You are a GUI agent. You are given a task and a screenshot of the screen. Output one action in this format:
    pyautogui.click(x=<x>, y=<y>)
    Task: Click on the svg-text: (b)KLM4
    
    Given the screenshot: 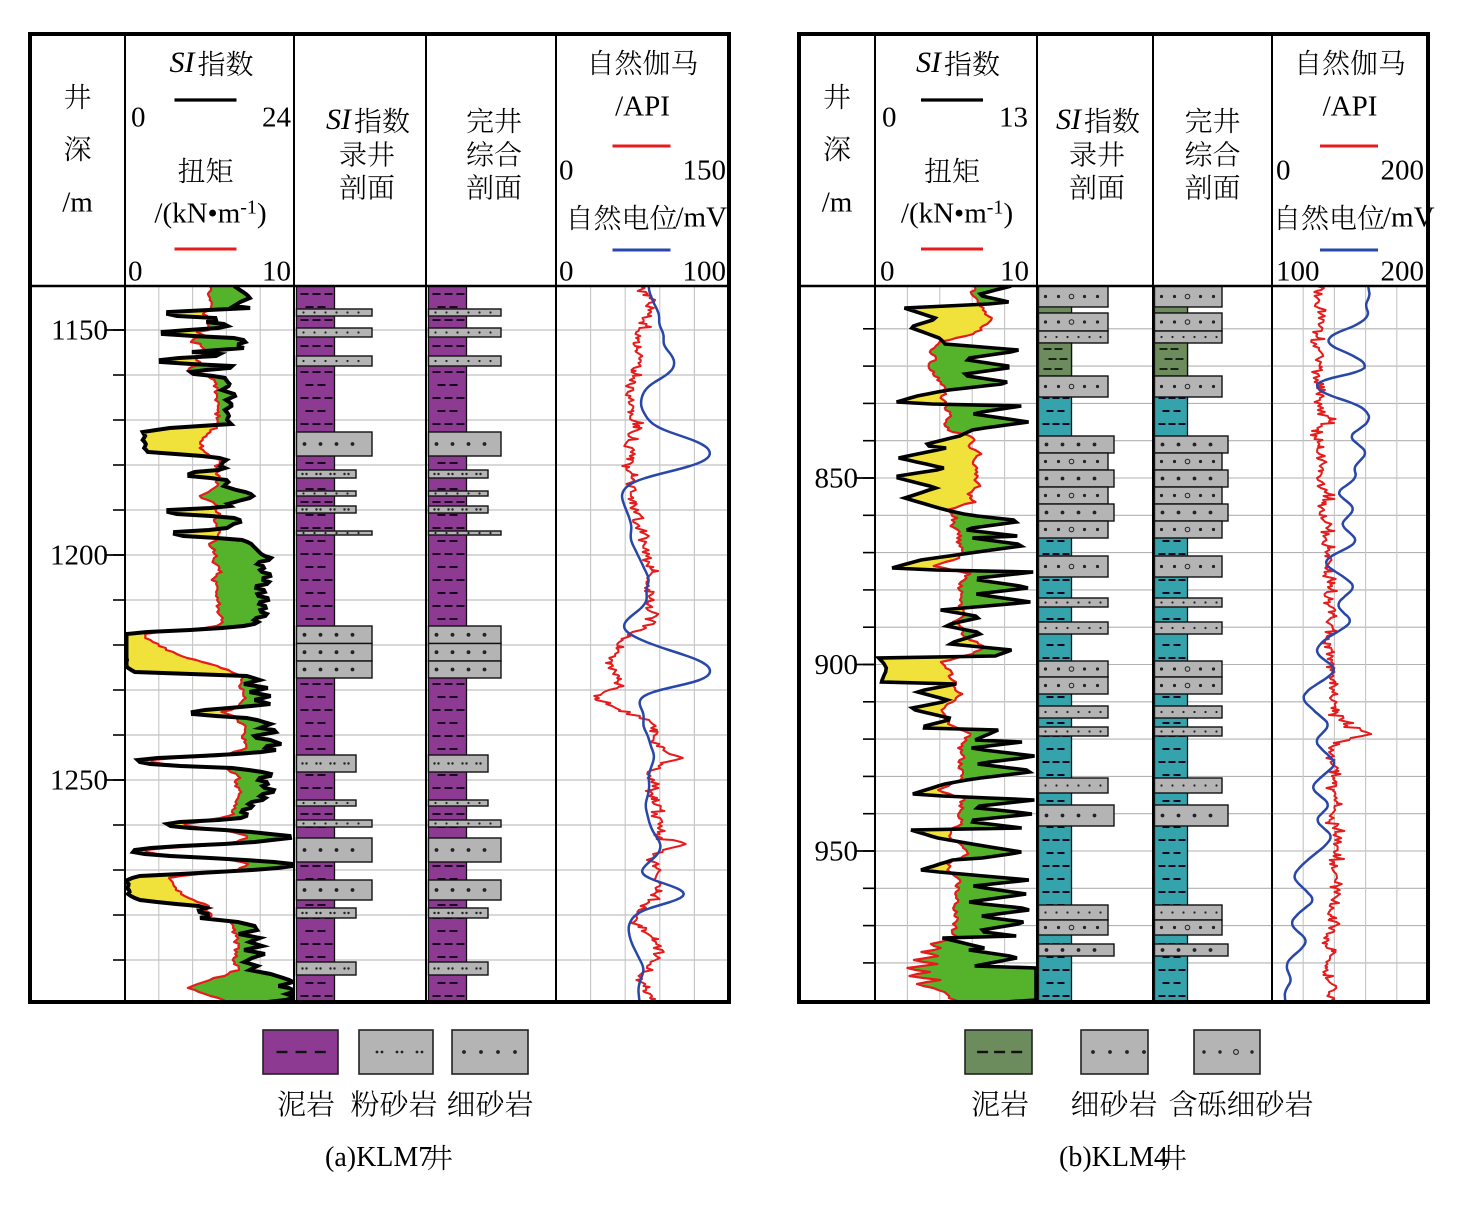 What is the action you would take?
    pyautogui.click(x=1113, y=1157)
    